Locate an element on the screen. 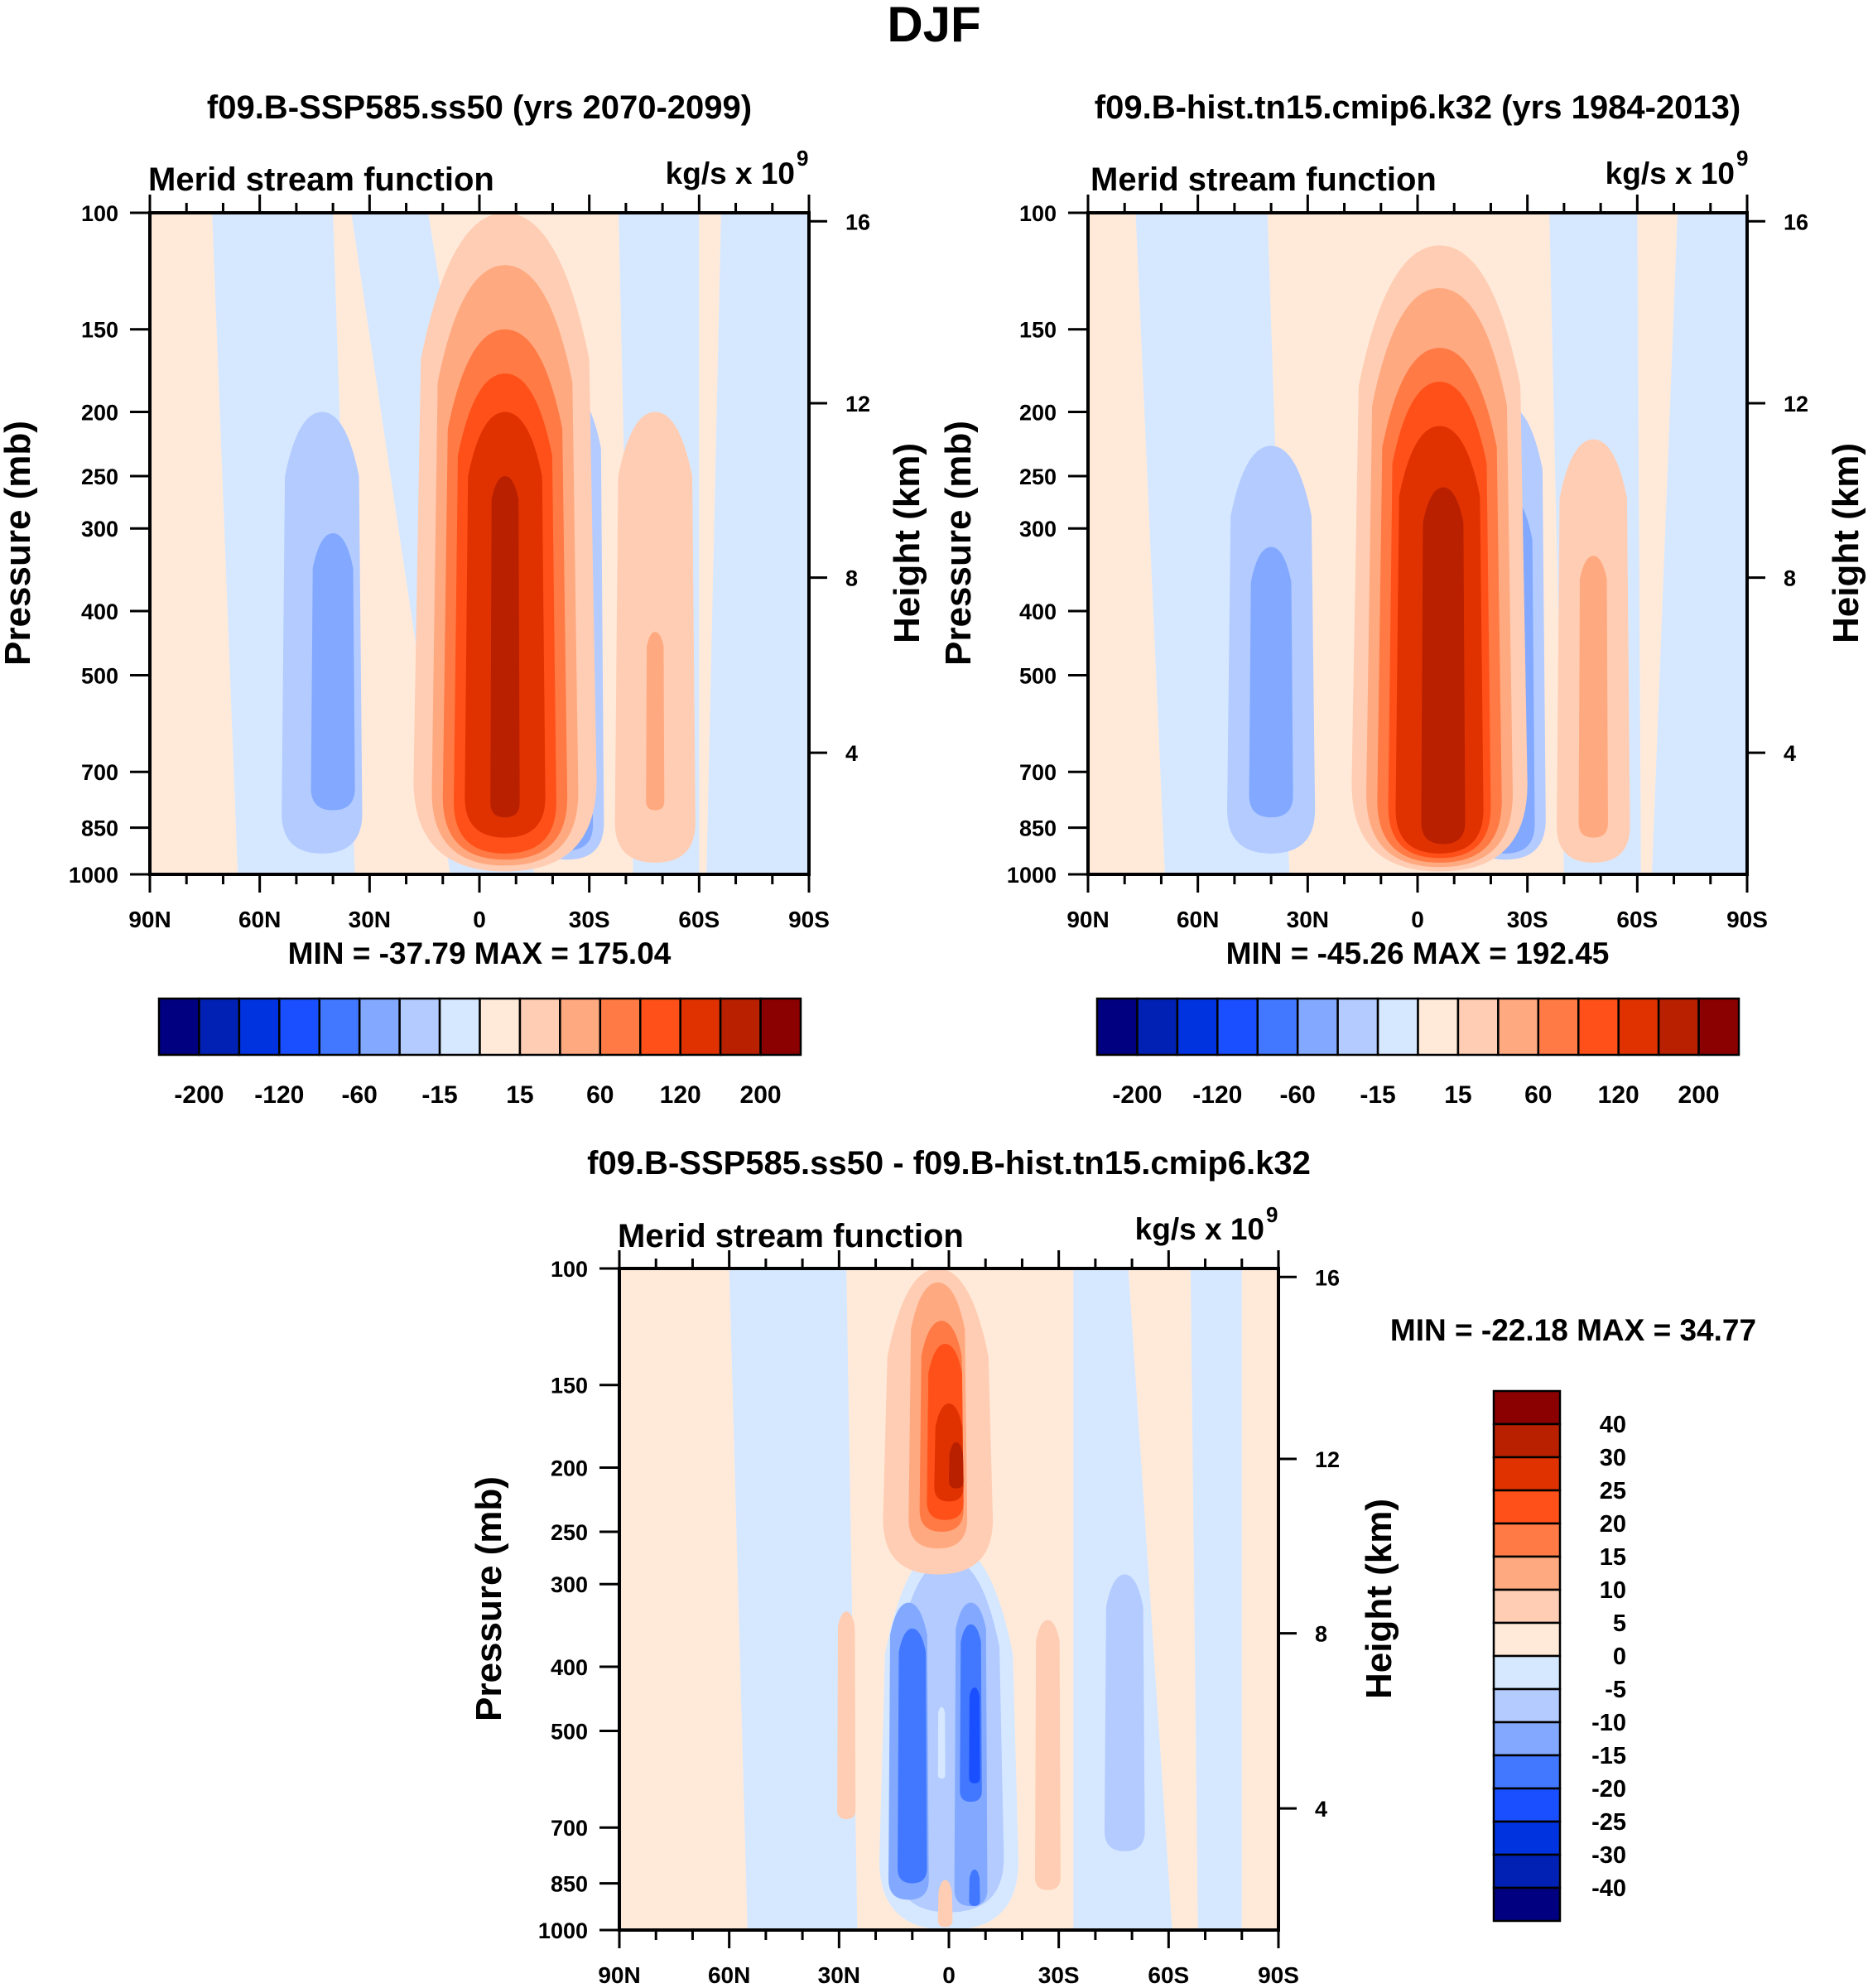 The image size is (1868, 1988). y-tick-label: 1000 is located at coordinates (93, 875).